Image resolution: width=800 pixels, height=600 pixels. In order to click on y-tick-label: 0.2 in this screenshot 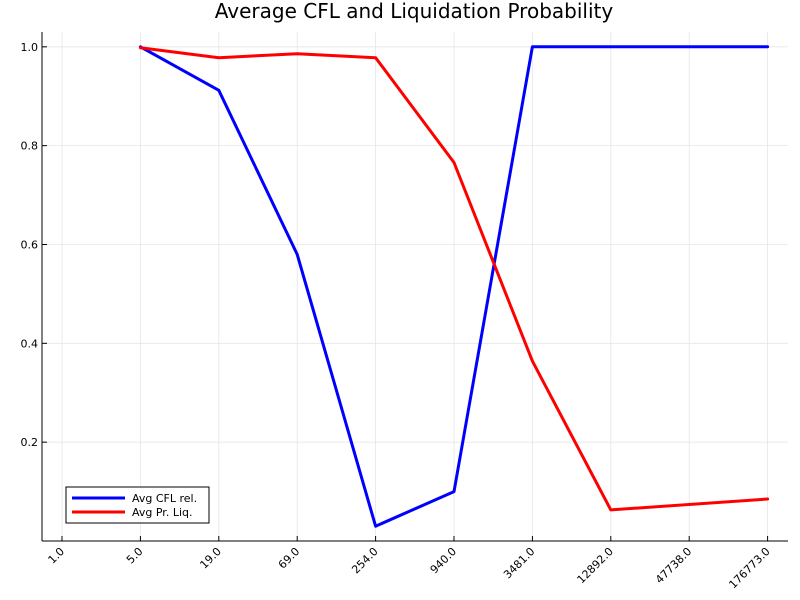, I will do `click(30, 442)`.